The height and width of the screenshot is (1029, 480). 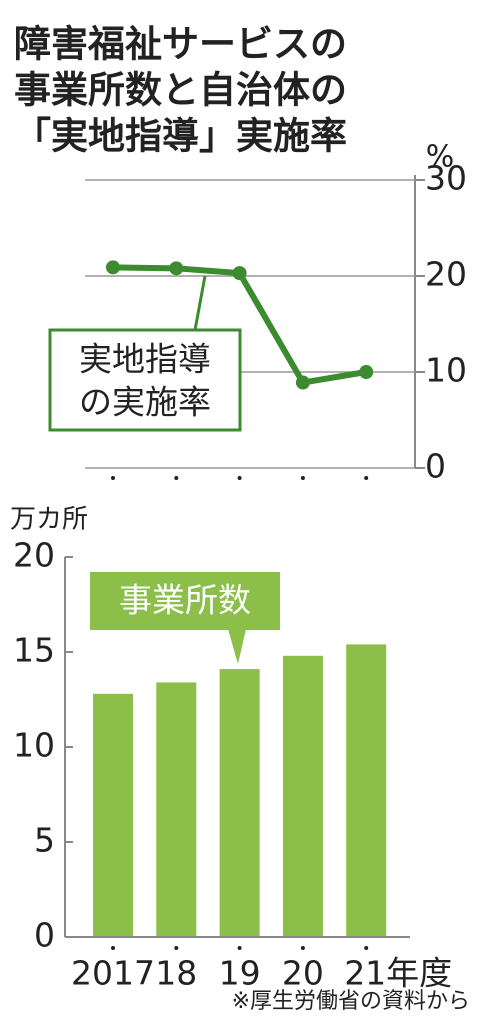 What do you see at coordinates (145, 359) in the screenshot?
I see `annotation: 実地指導` at bounding box center [145, 359].